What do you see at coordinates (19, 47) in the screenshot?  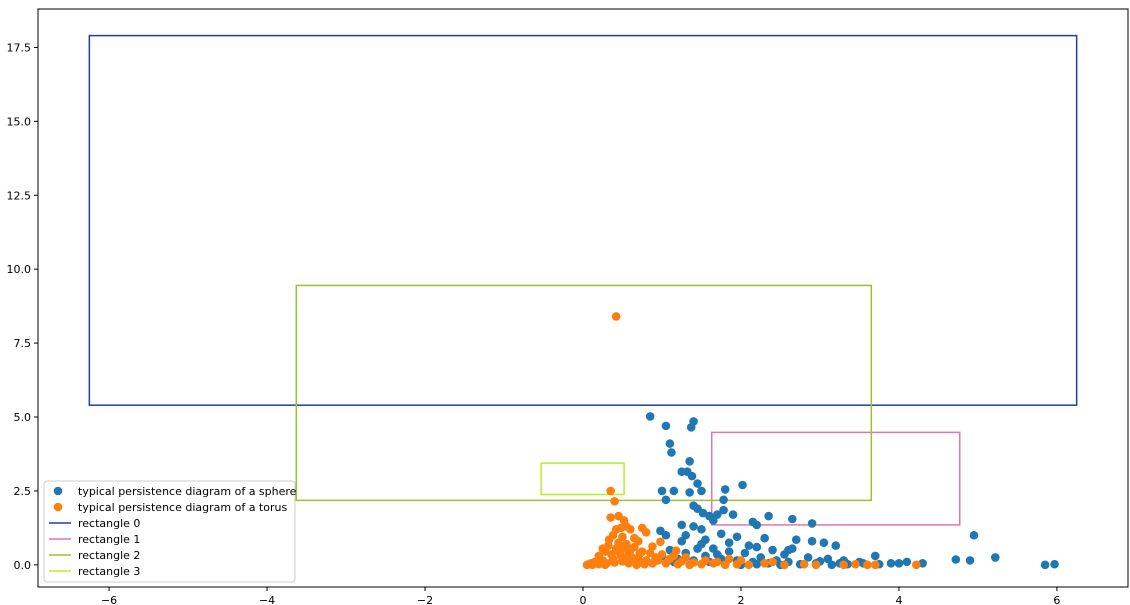 I see `y-tick-label: 17.5` at bounding box center [19, 47].